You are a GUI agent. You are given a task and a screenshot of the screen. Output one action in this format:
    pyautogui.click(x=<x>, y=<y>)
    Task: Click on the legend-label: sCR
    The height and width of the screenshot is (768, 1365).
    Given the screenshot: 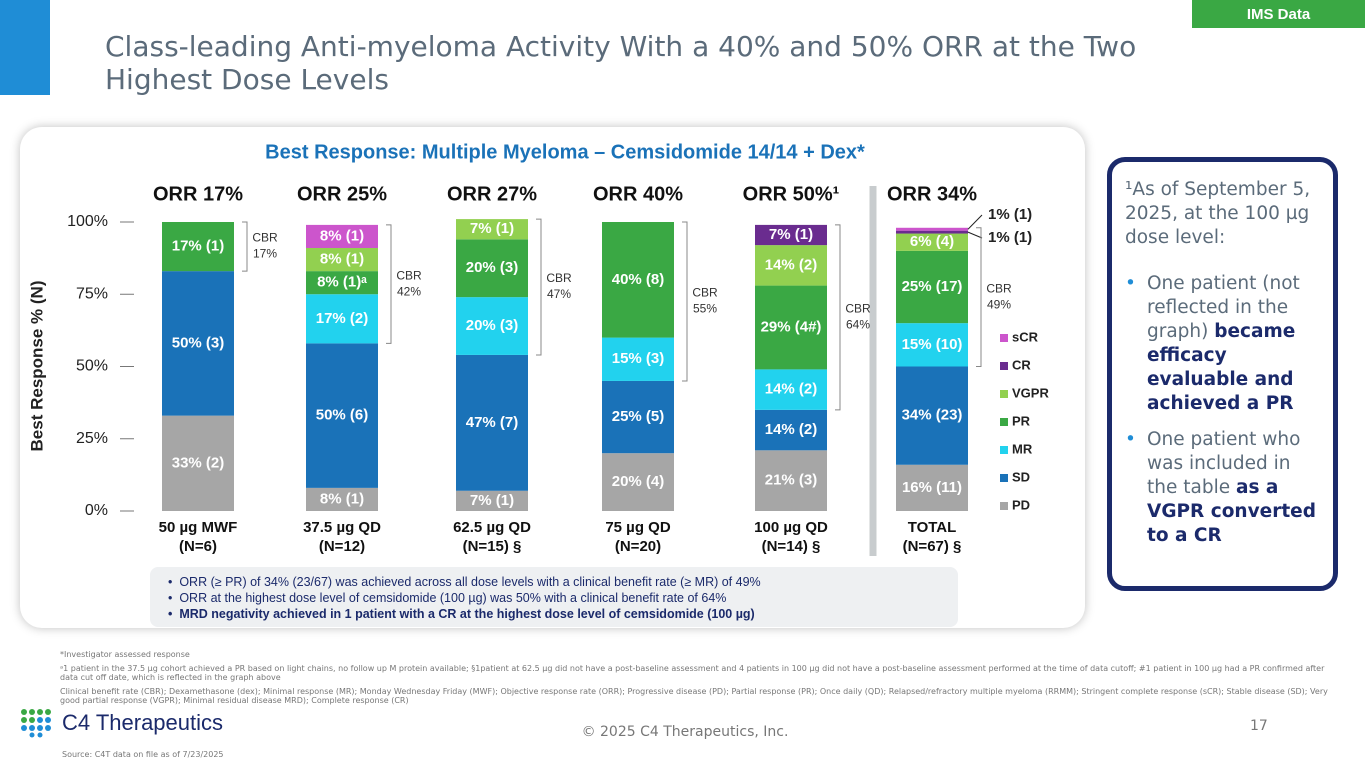 What is the action you would take?
    pyautogui.click(x=1025, y=336)
    